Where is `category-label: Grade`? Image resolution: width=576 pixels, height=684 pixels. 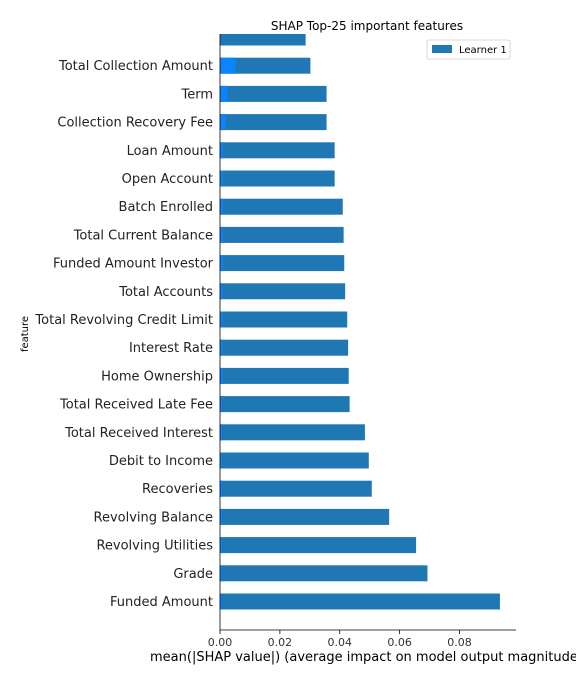 category-label: Grade is located at coordinates (193, 574).